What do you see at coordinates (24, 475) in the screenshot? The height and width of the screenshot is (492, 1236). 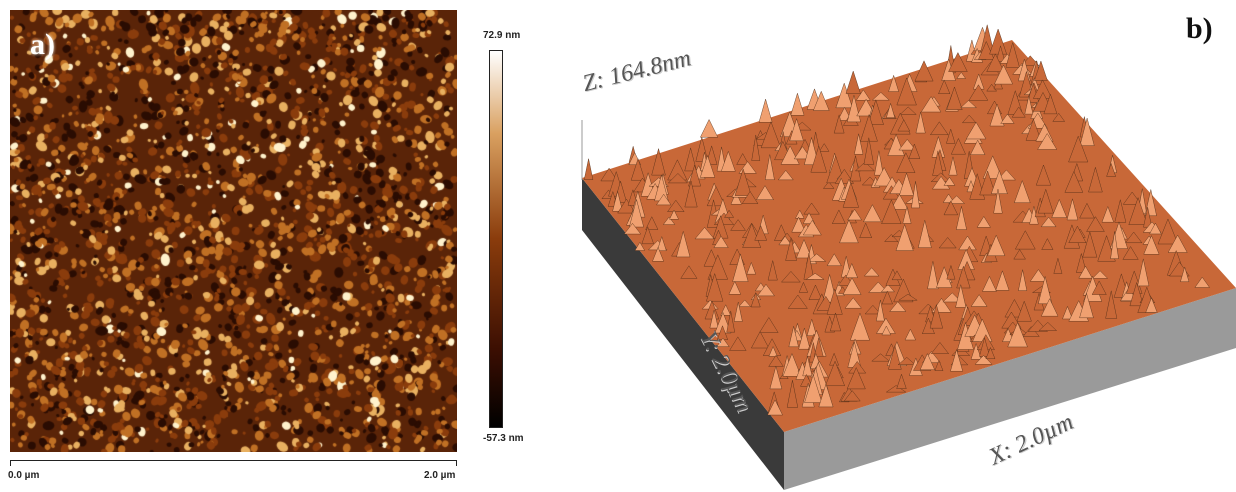 I see `scale-start-label: 0.0 µm` at bounding box center [24, 475].